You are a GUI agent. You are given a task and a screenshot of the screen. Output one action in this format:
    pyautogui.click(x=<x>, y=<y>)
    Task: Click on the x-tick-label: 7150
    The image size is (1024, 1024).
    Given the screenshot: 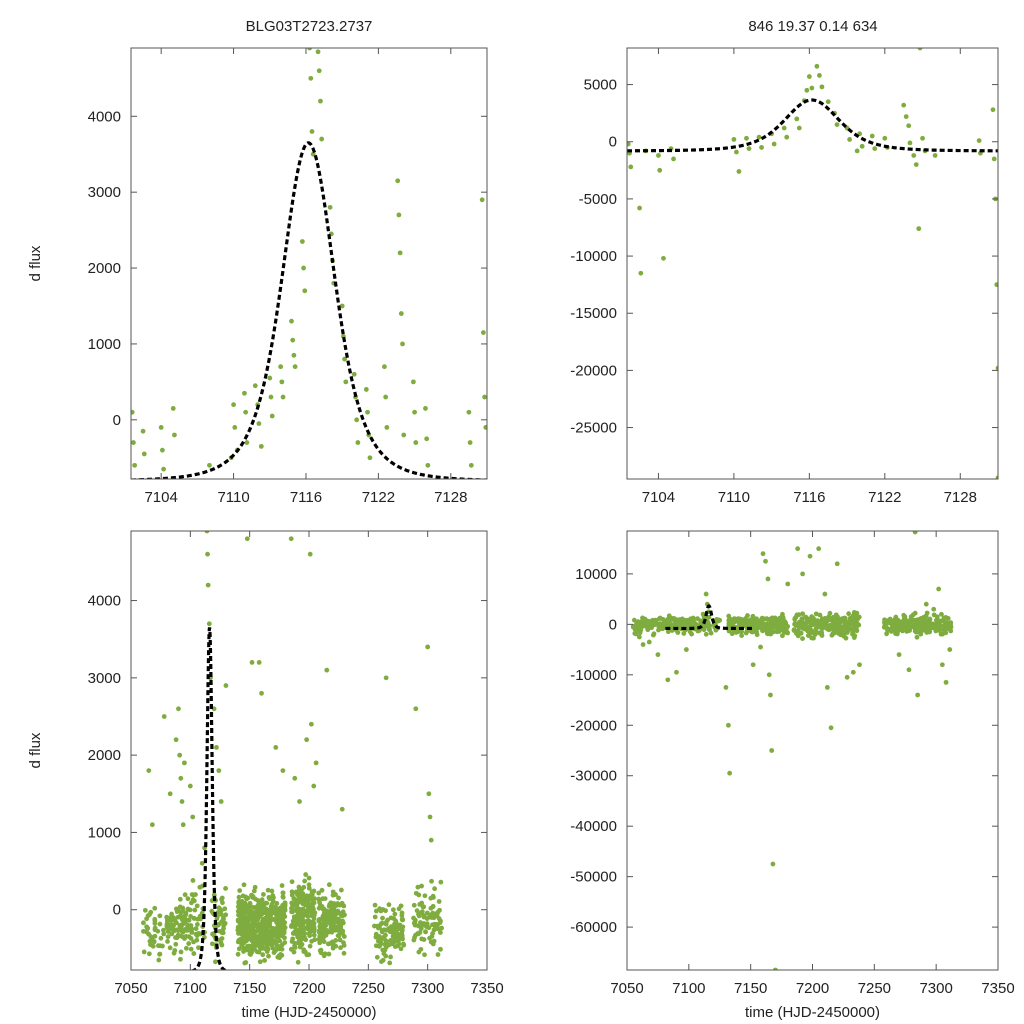 What is the action you would take?
    pyautogui.click(x=249, y=988)
    